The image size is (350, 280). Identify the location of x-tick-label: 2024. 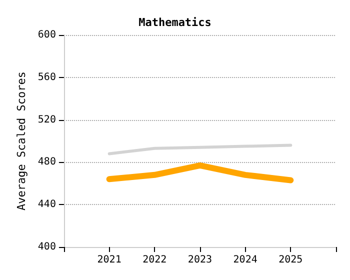
(245, 260).